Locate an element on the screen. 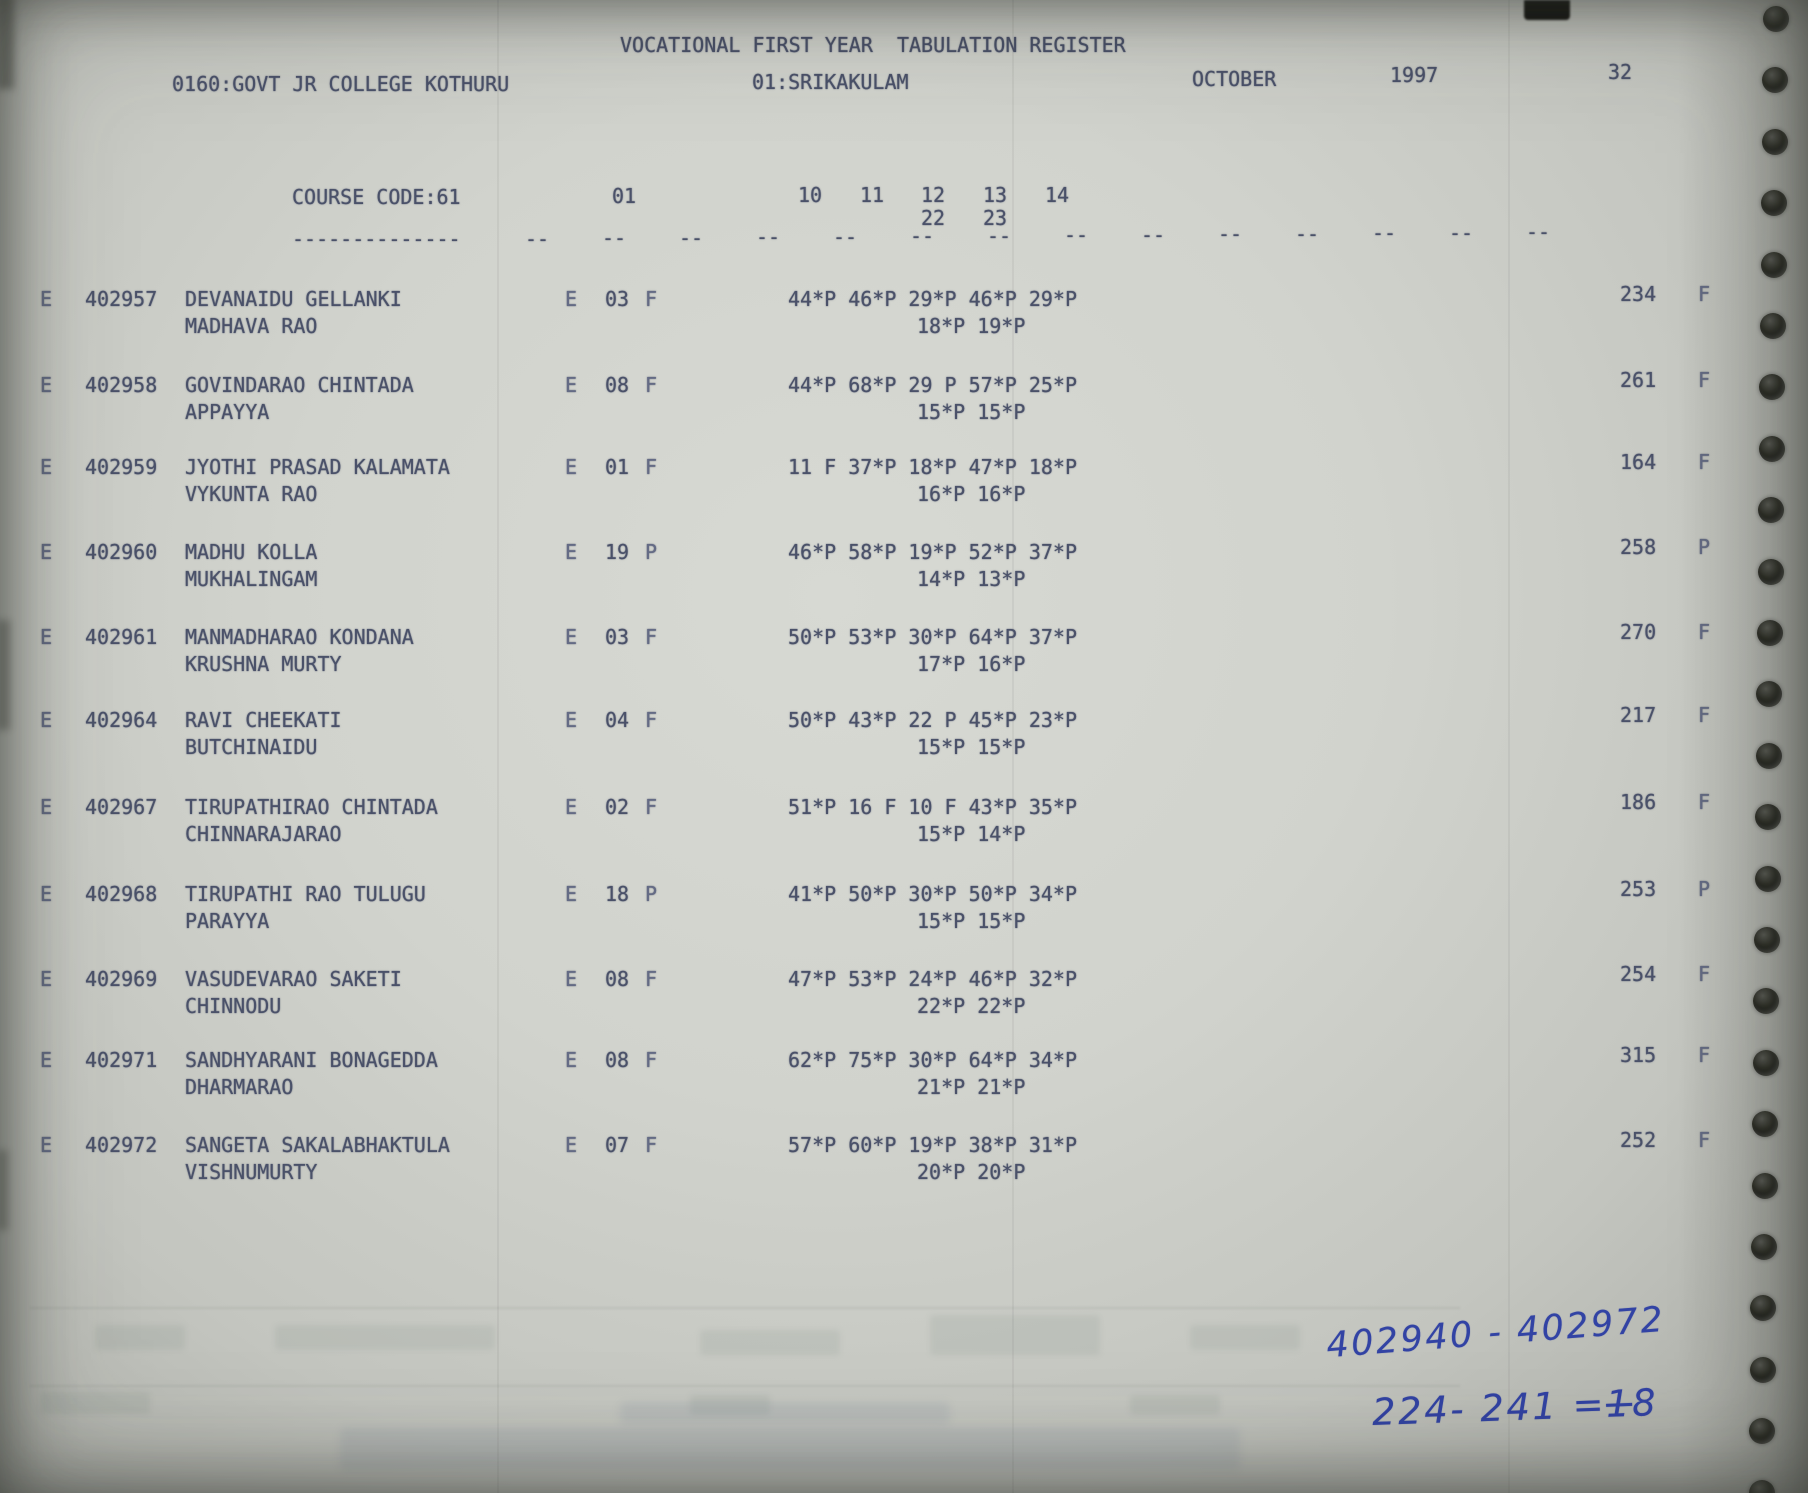 This screenshot has height=1493, width=1808. student-total-marks: 261 is located at coordinates (1638, 380).